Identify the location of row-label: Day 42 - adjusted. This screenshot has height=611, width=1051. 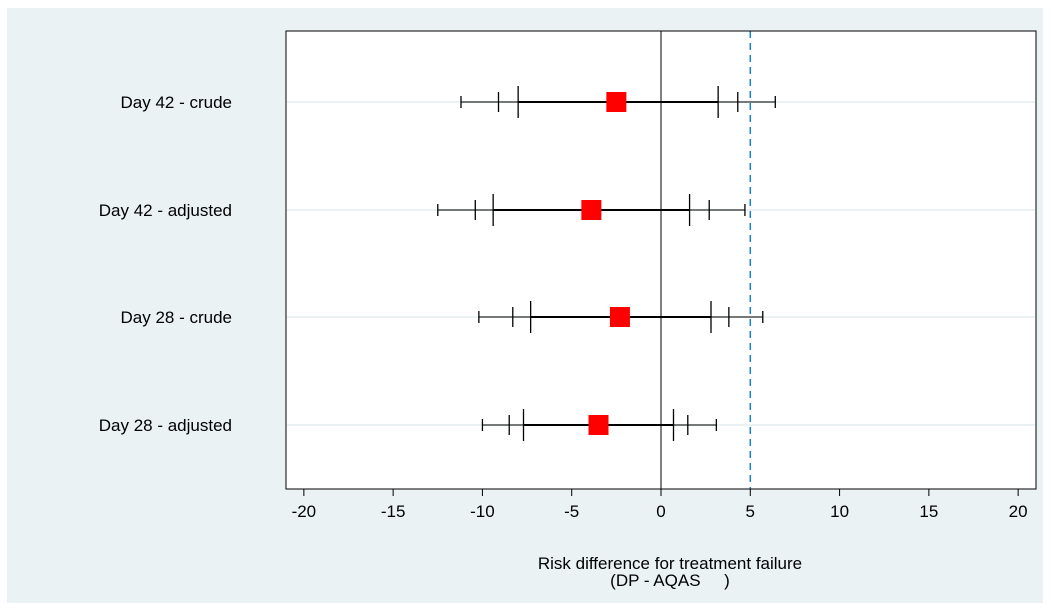
(165, 210).